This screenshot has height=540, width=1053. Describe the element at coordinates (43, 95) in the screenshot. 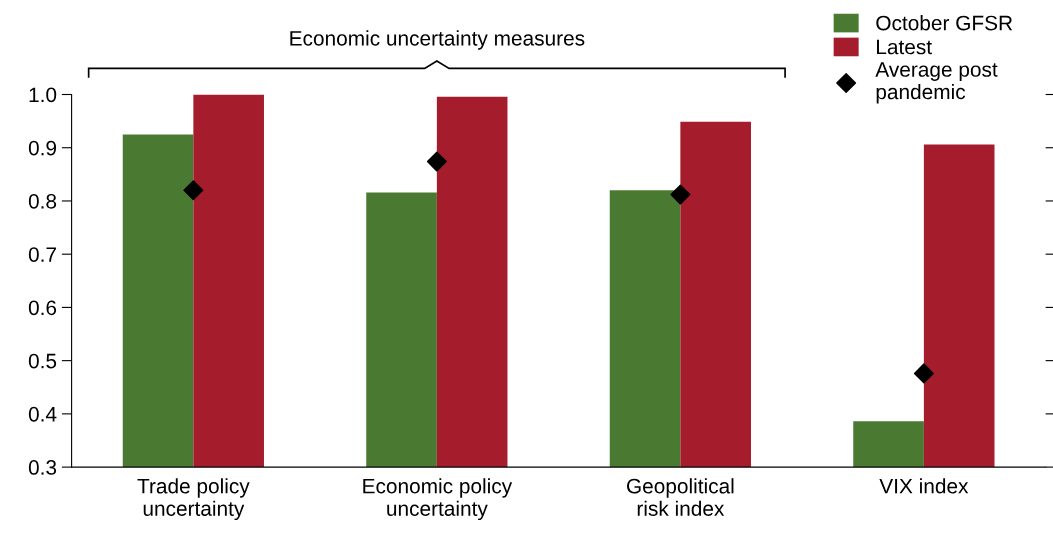

I see `y-tick-label: 1.0` at that location.